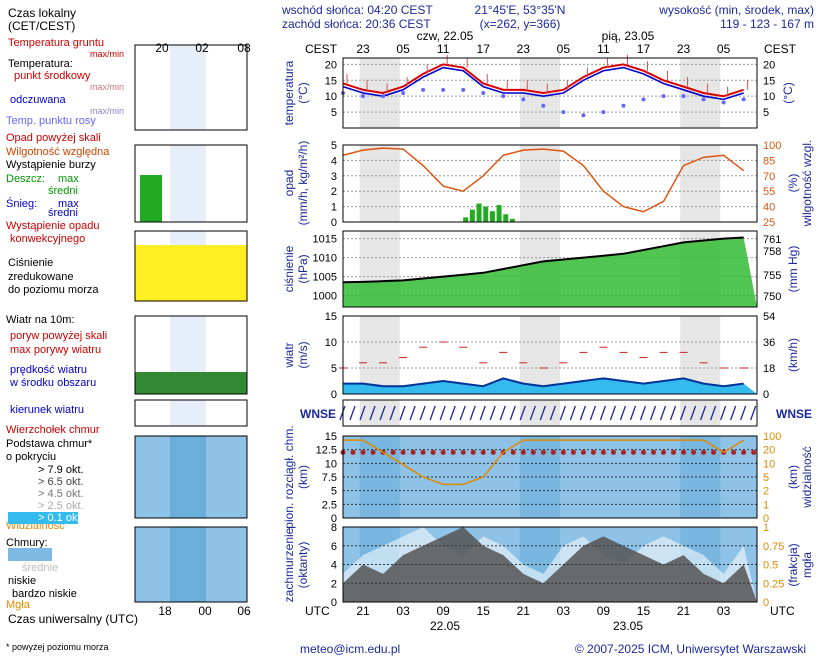 The height and width of the screenshot is (660, 820). Describe the element at coordinates (766, 478) in the screenshot. I see `visibility-tick: 5` at that location.